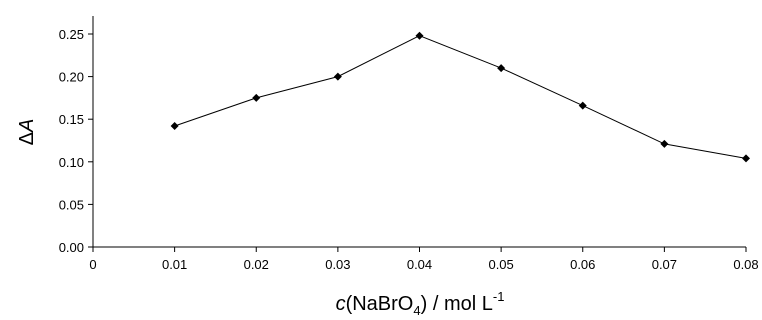 The image size is (762, 320). I want to click on x-tick-label: 0.05, so click(500, 264).